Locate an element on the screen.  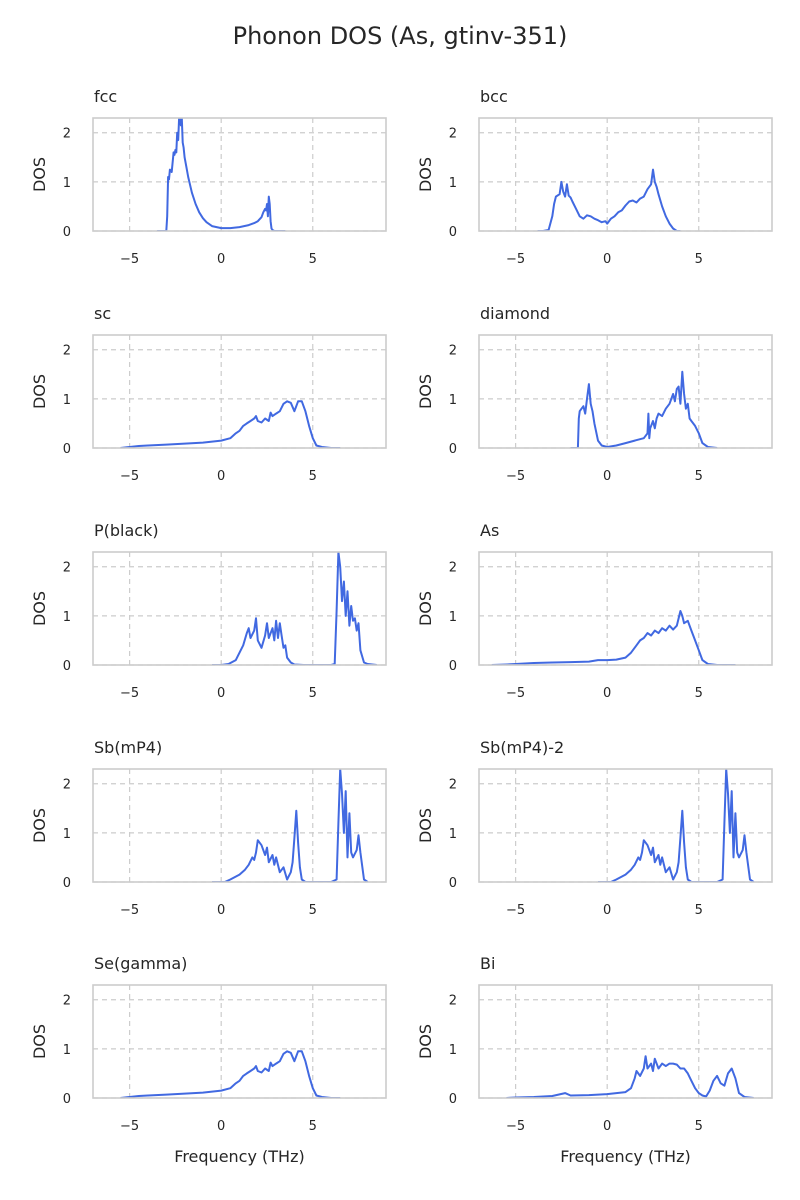
subplot-8: −5 0 5 0 1 2 Sb(mP4)-2 DOS is located at coordinates (594, 828).